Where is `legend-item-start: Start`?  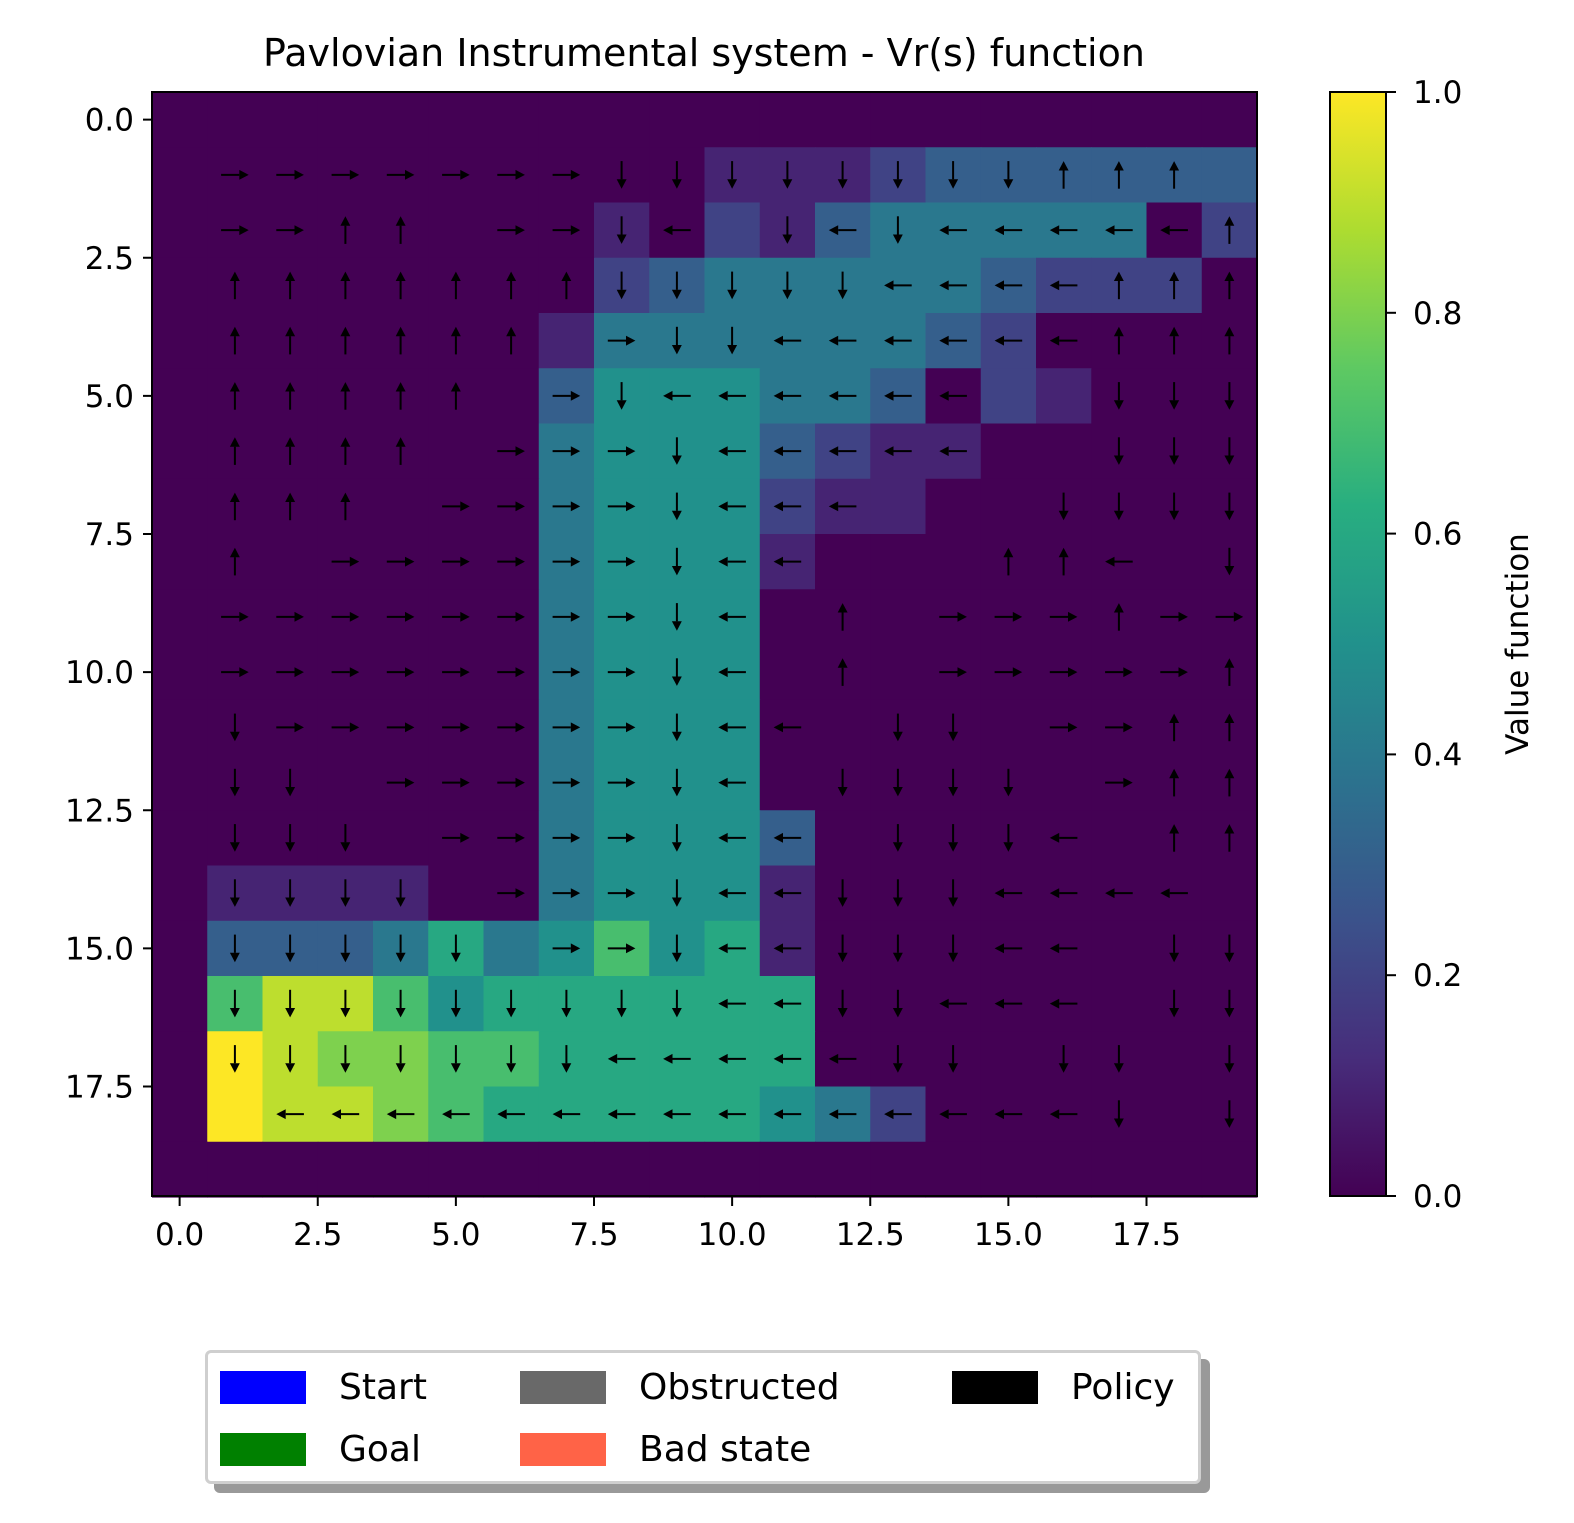
legend-item-start: Start is located at coordinates (323, 1387).